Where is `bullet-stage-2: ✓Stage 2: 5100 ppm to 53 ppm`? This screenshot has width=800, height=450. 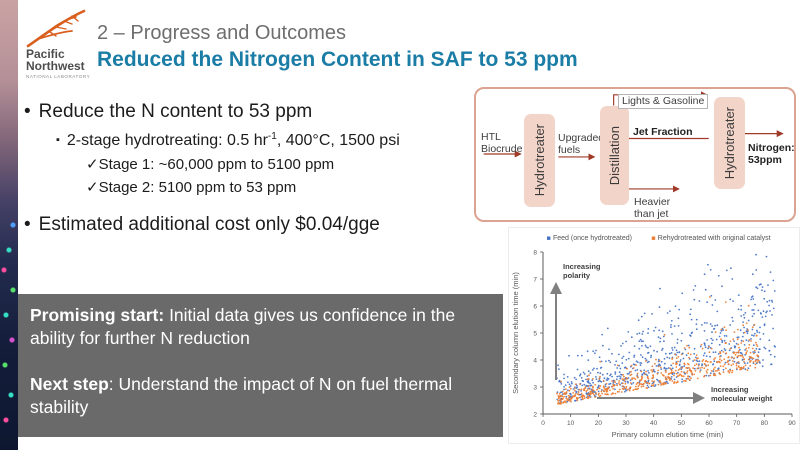 bullet-stage-2: ✓Stage 2: 5100 ppm to 53 ppm is located at coordinates (191, 187).